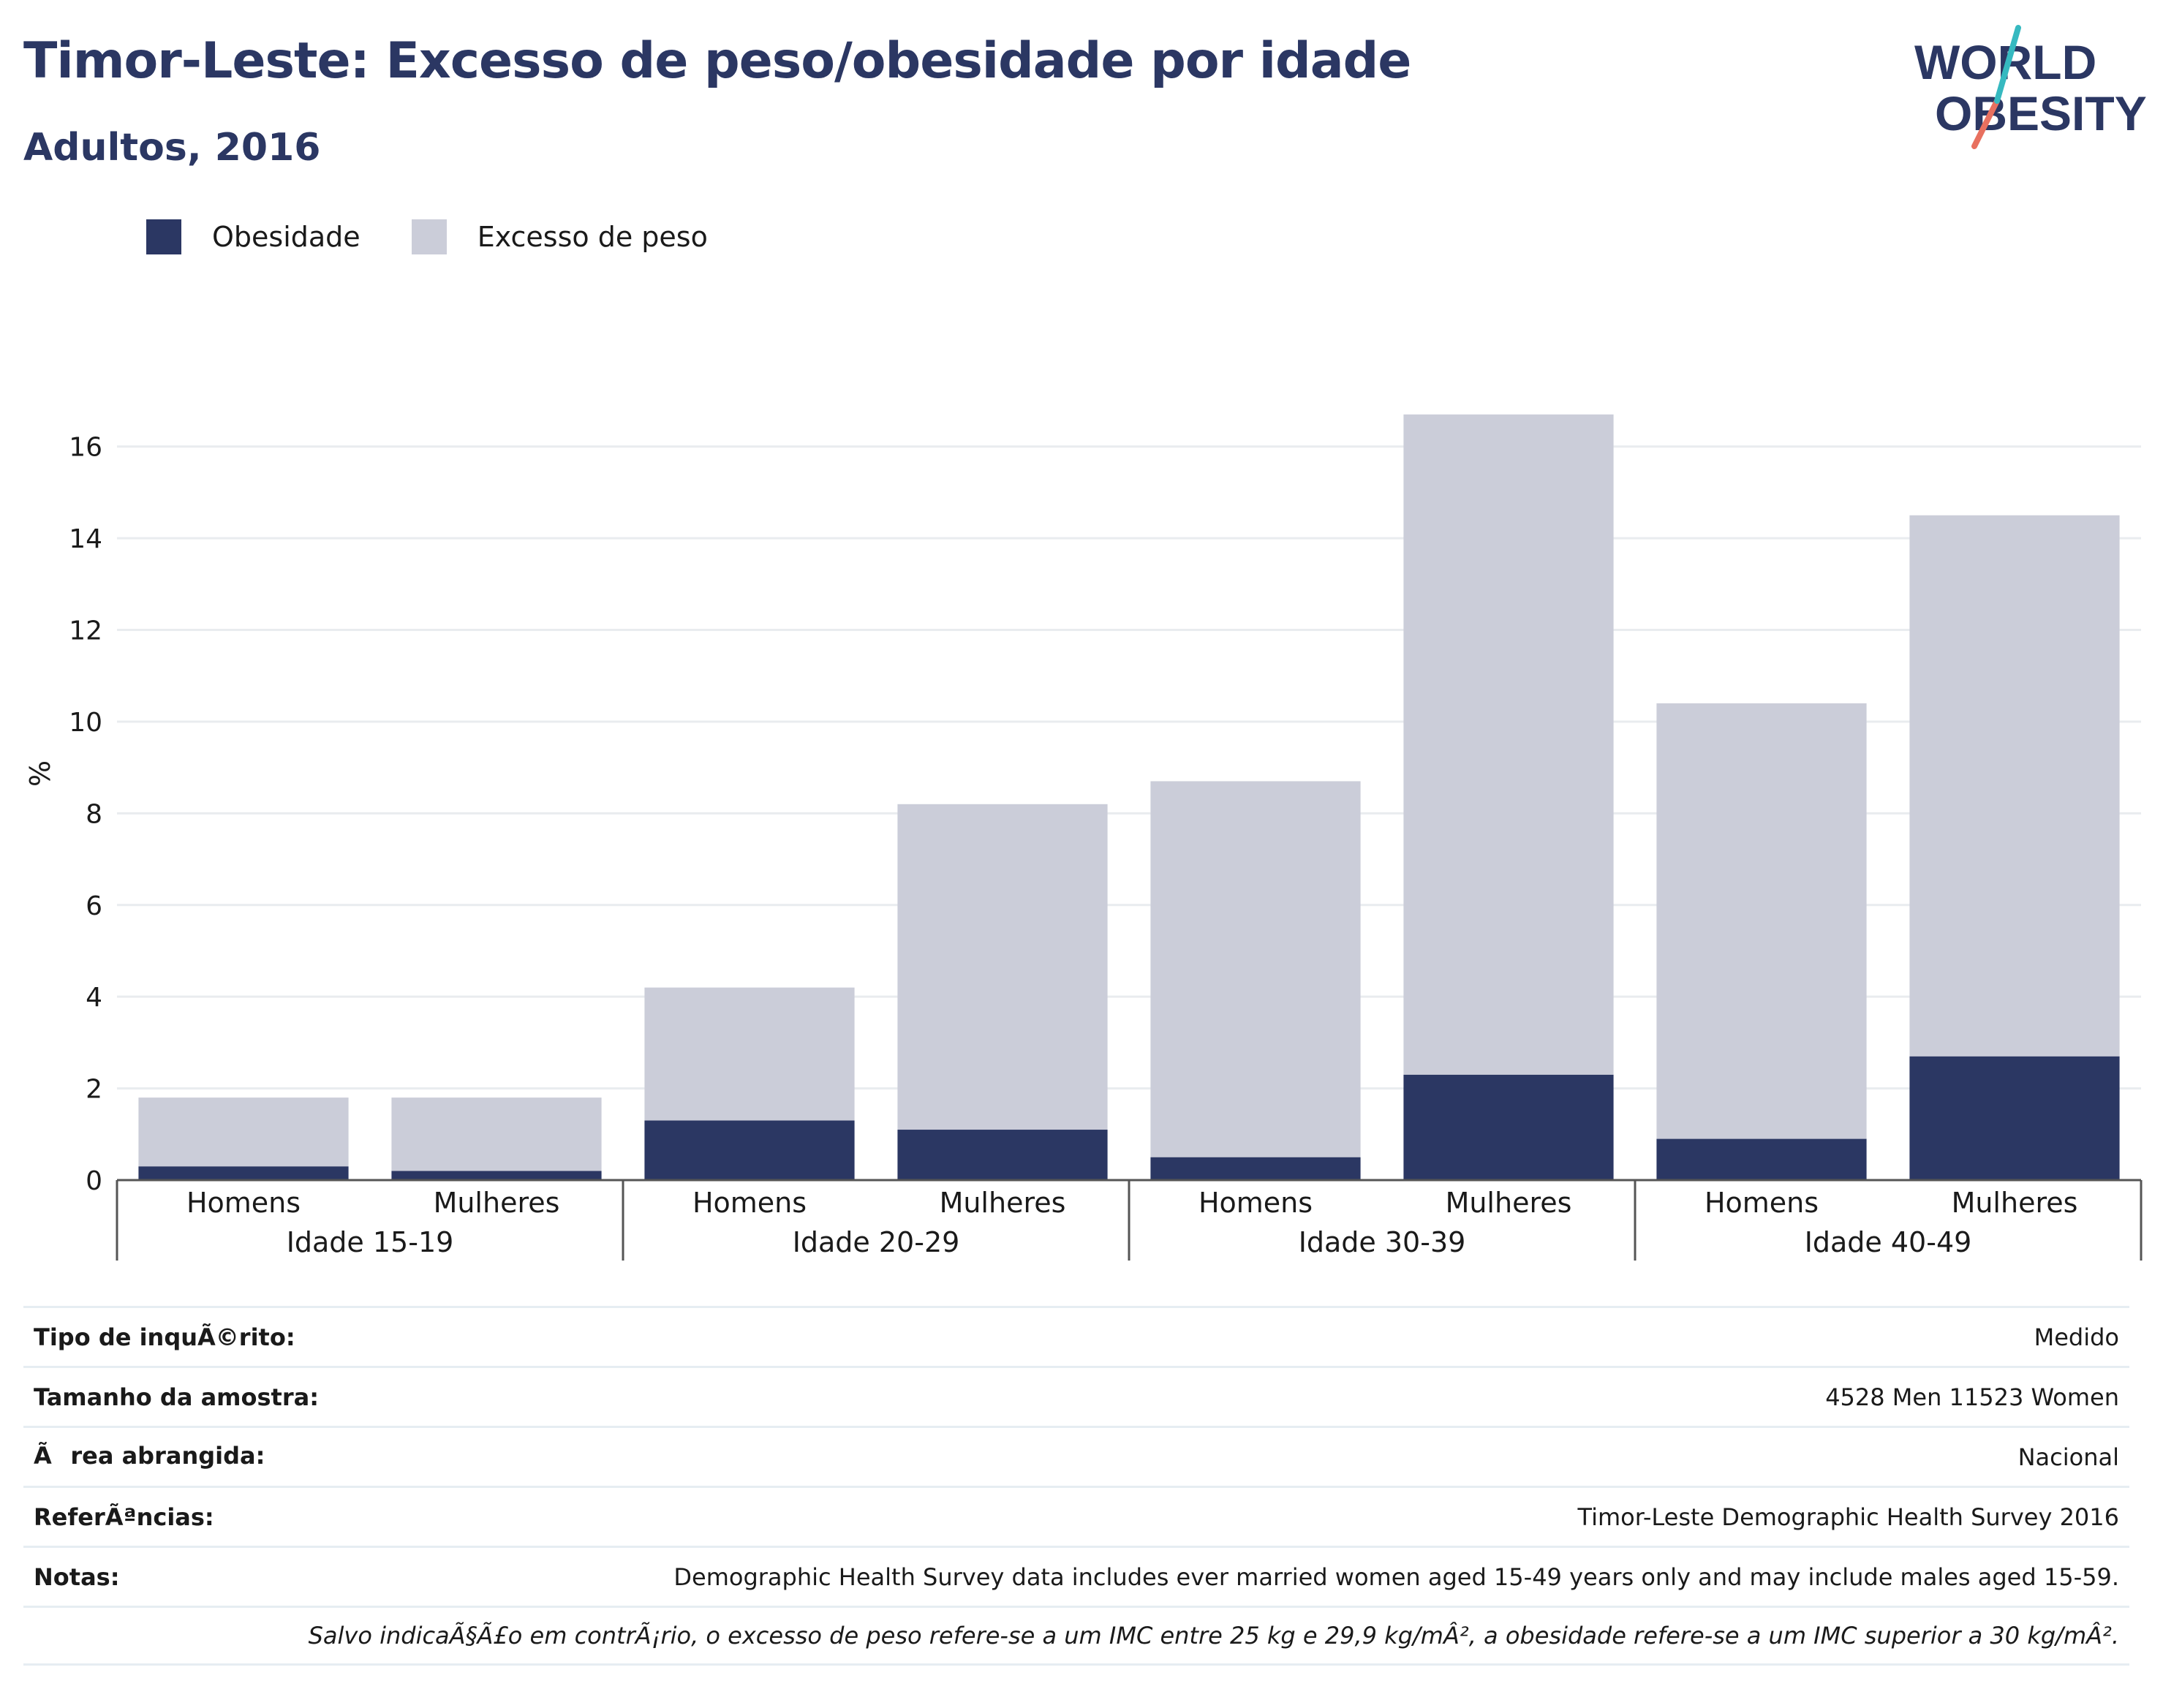 The height and width of the screenshot is (1708, 2163). Describe the element at coordinates (2068, 1457) in the screenshot. I see `info-value: Nacional` at that location.